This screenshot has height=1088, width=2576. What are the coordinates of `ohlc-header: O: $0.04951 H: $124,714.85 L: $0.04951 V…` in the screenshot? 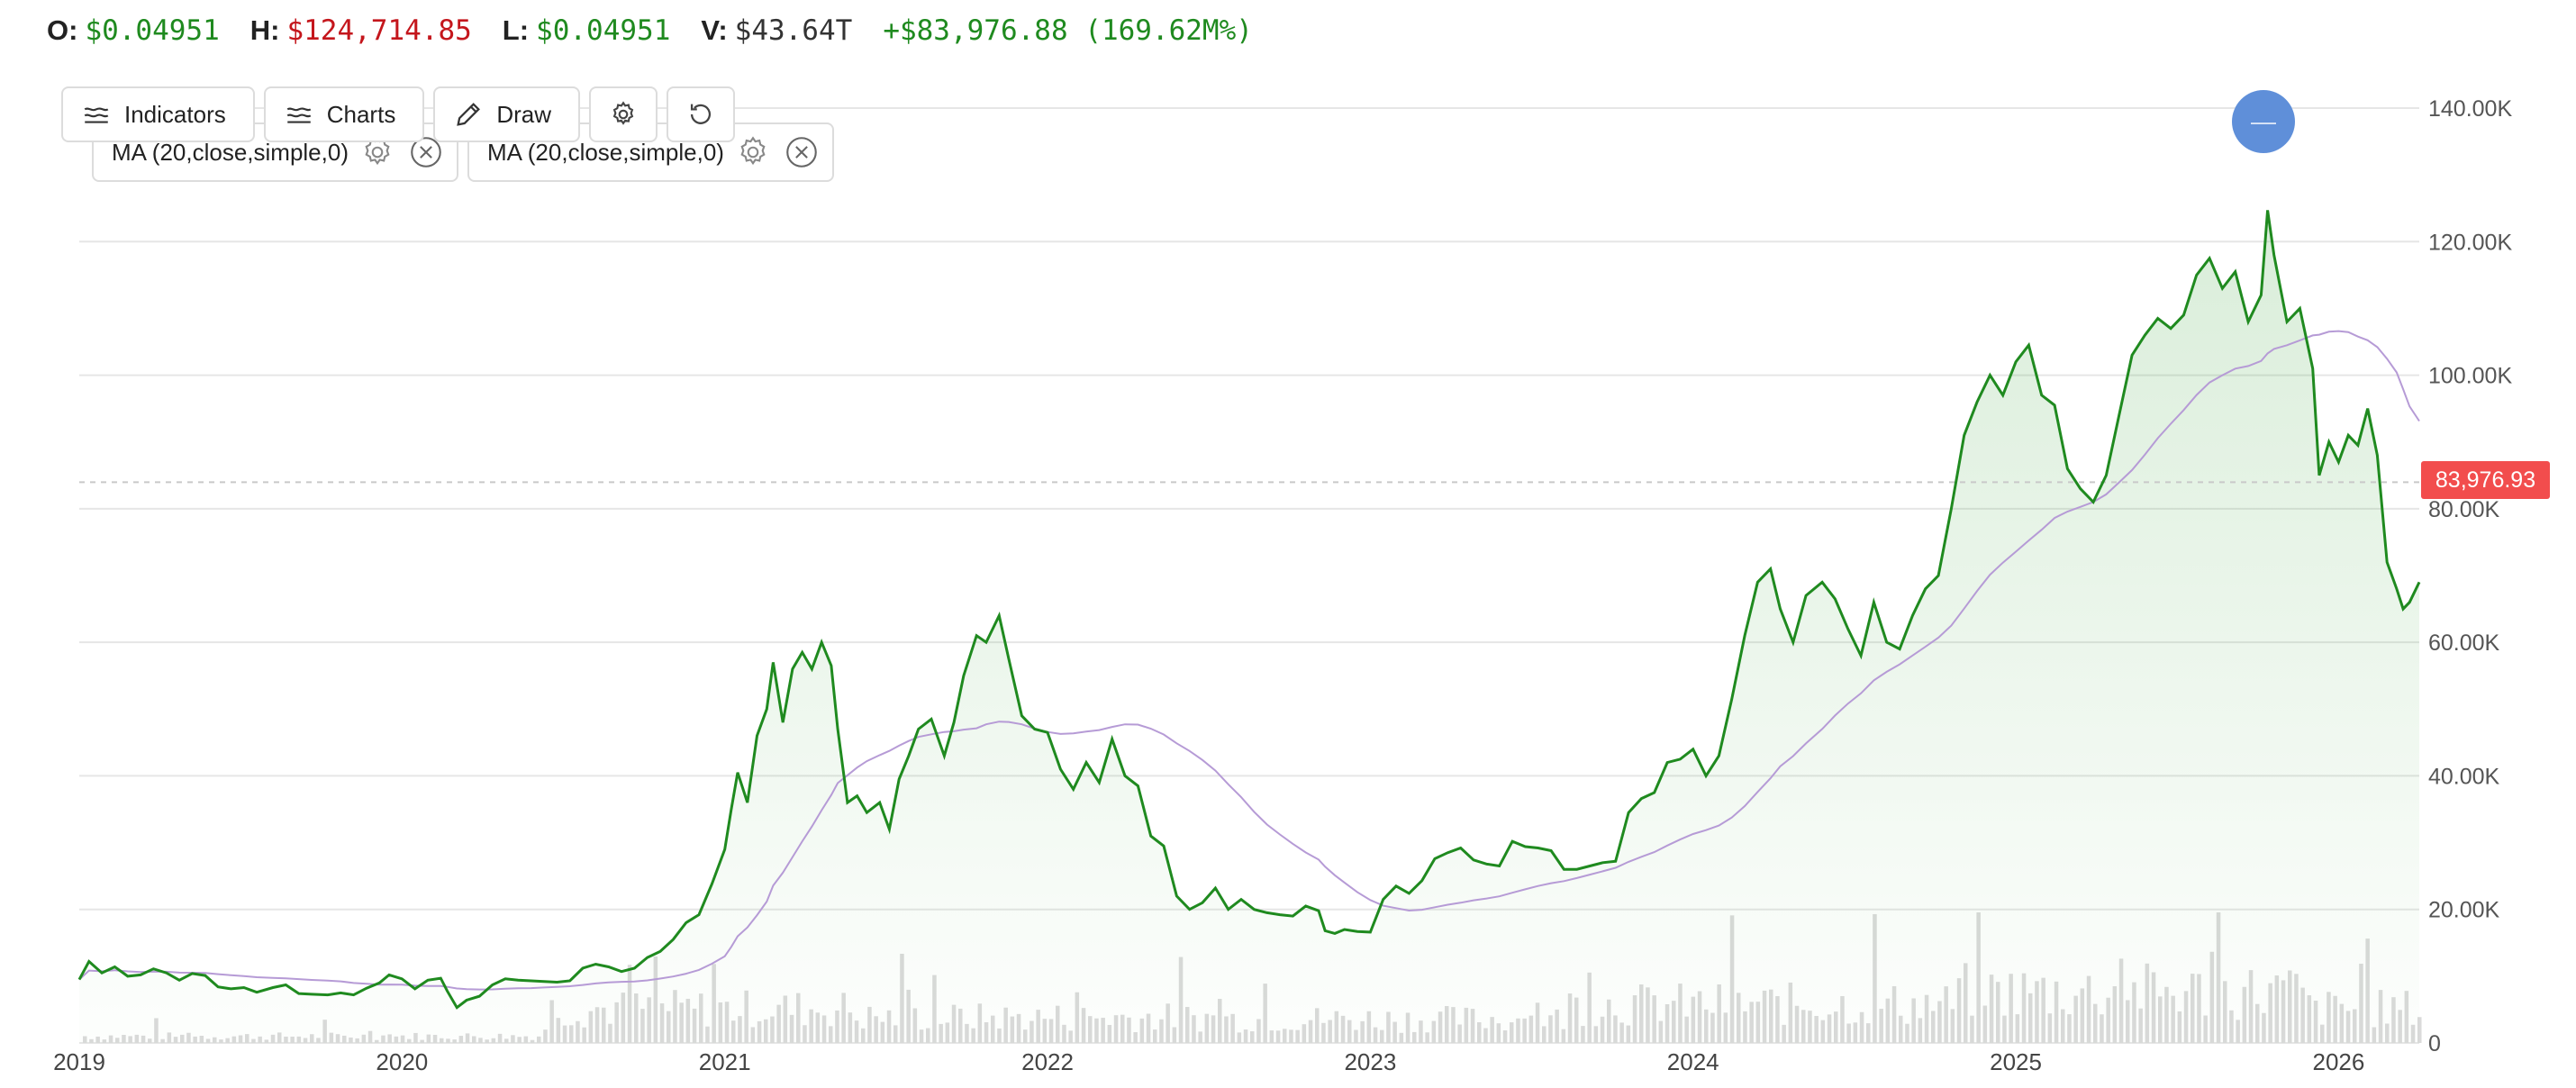 It's located at (665, 31).